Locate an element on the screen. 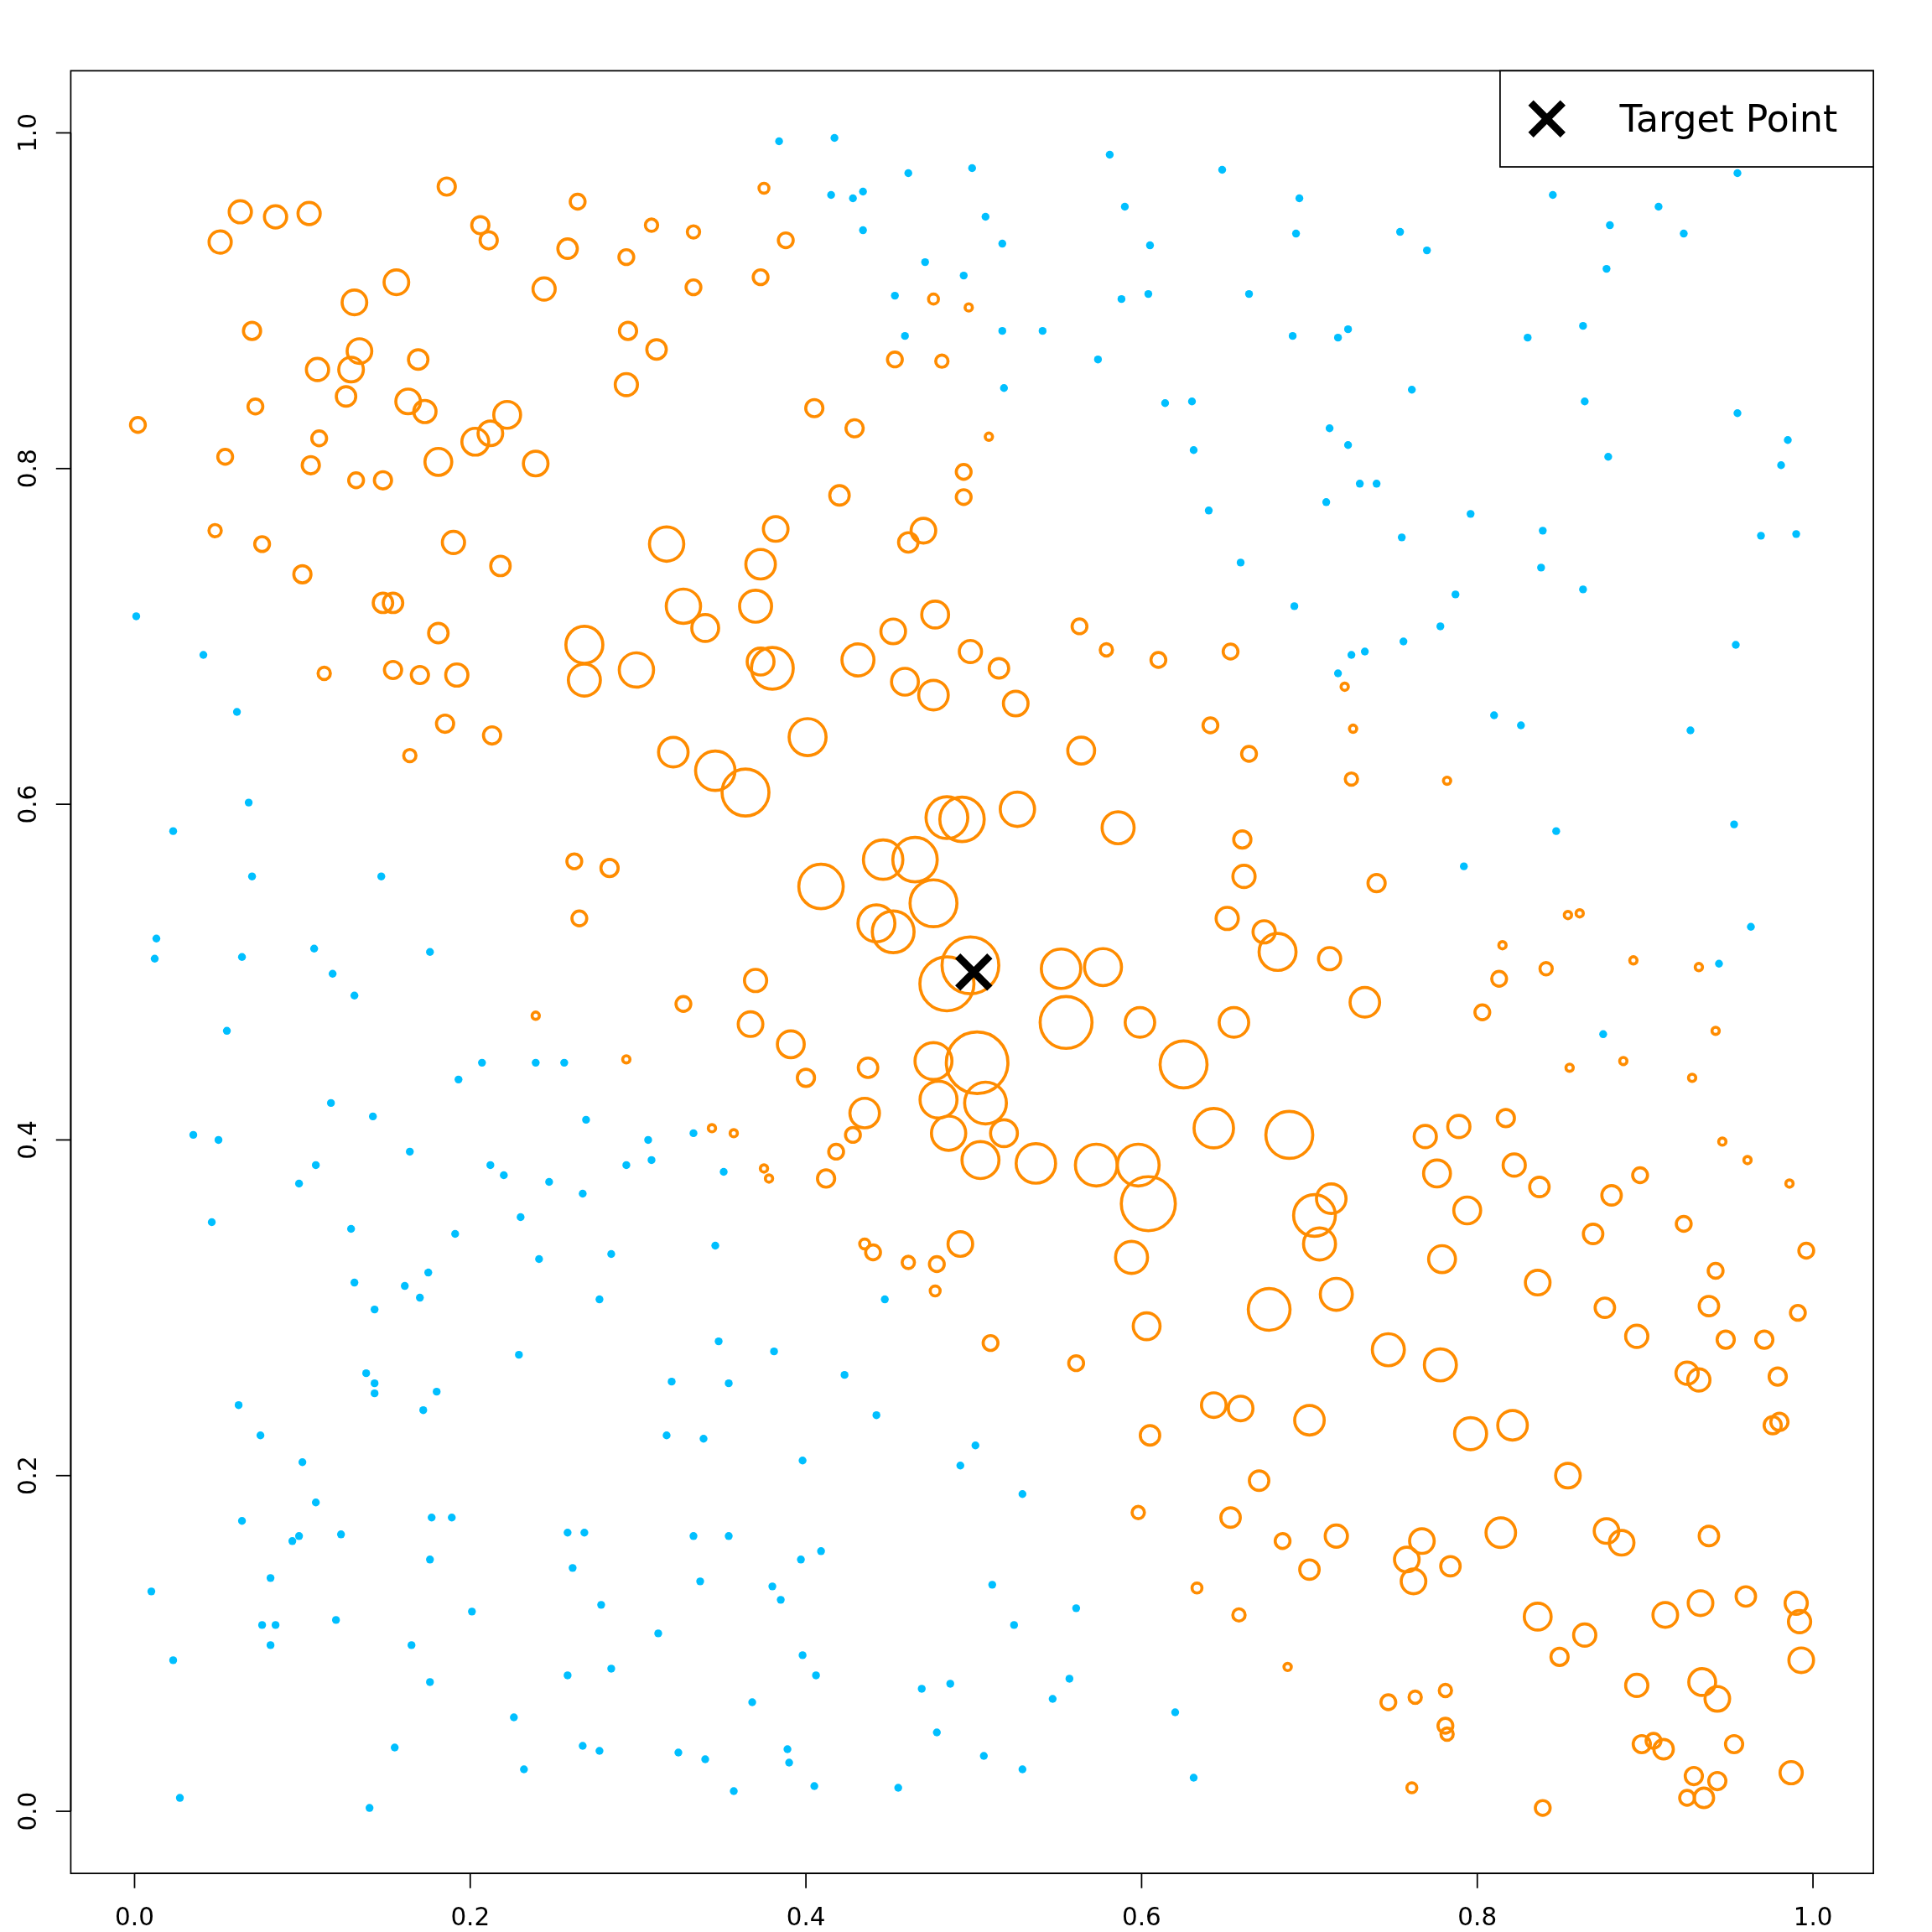  y-tick-label: 0.0 is located at coordinates (28, 1811).